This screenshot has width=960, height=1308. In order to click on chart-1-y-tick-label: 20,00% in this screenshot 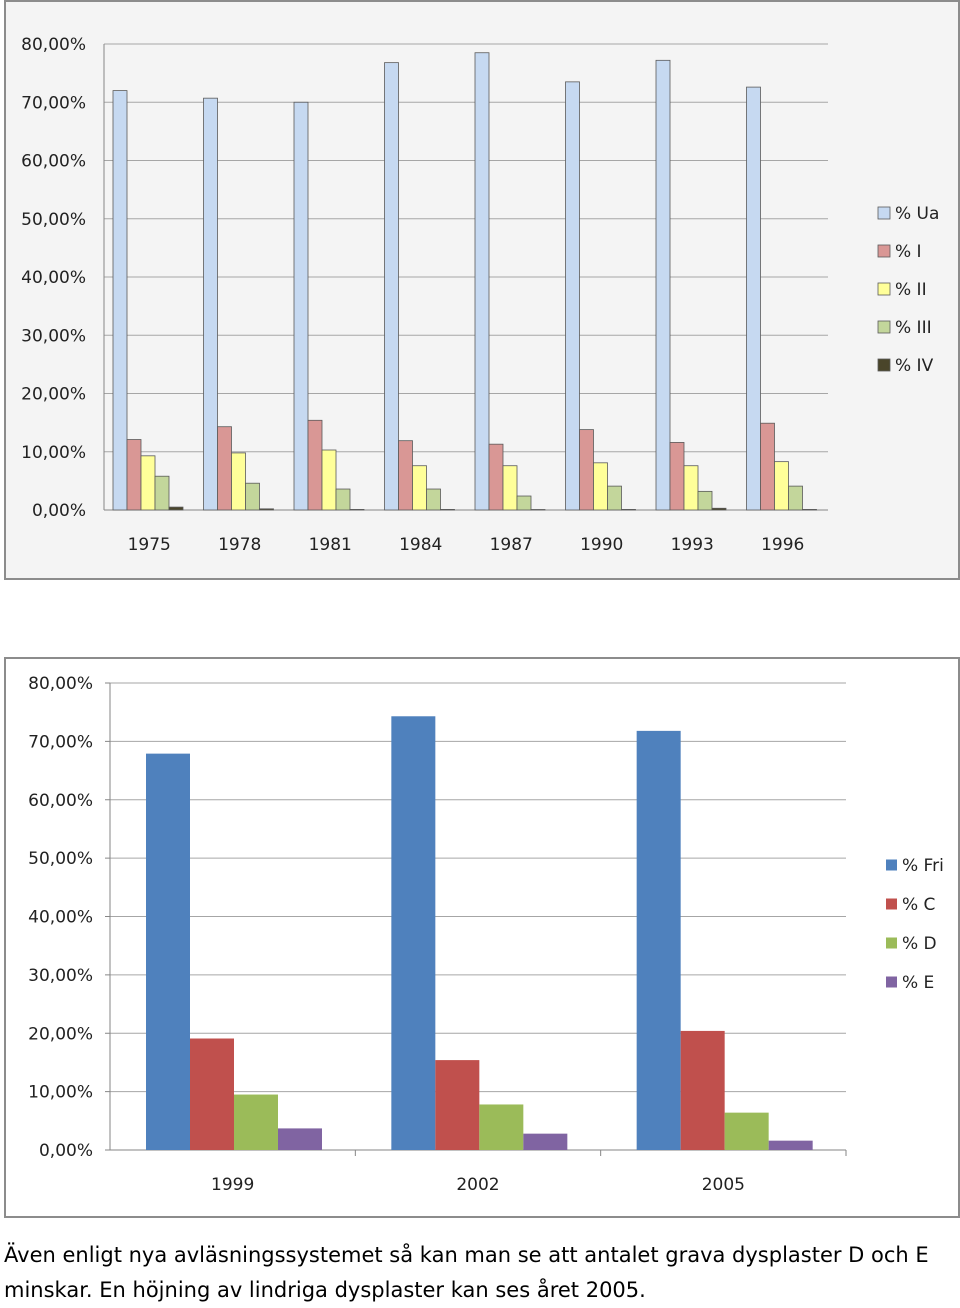, I will do `click(53, 395)`.